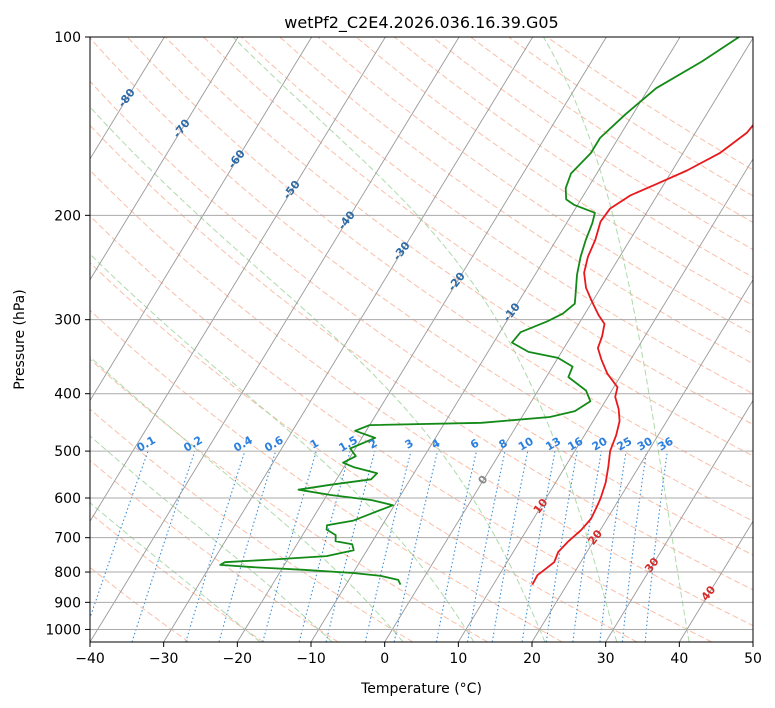 This screenshot has height=708, width=775. I want to click on y-tick-label: 500, so click(67, 452).